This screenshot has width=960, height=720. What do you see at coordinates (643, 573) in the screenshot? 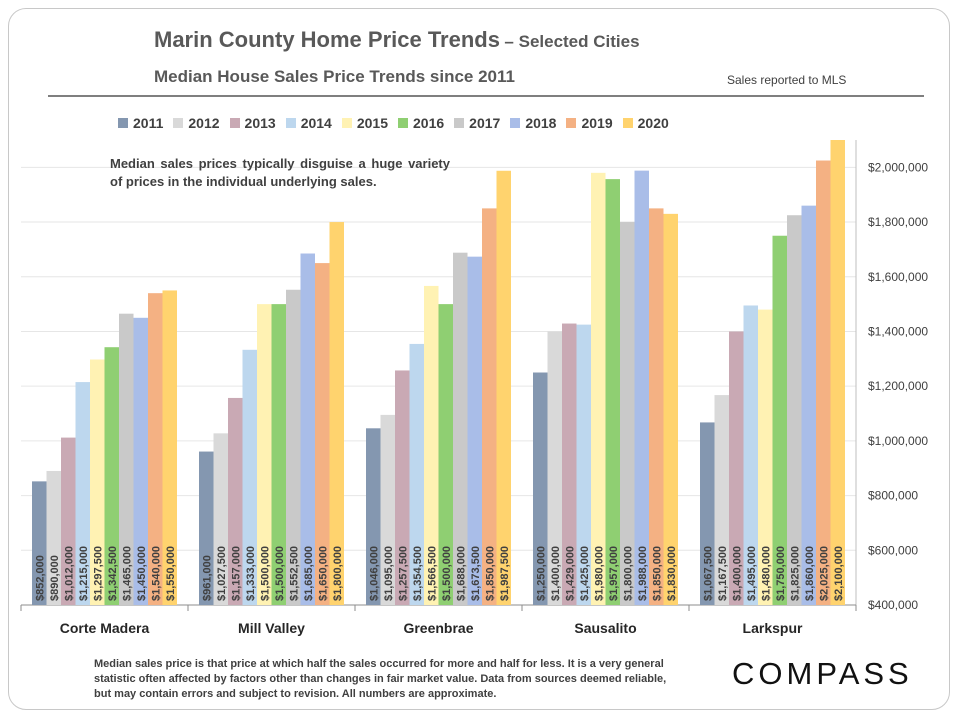
I see `bar-value-label: $1,988,000` at bounding box center [643, 573].